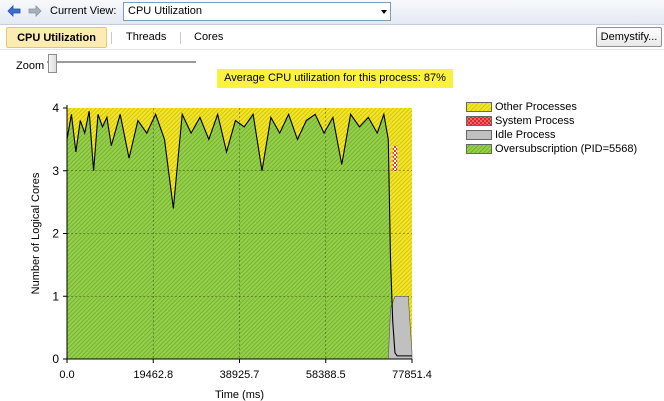 This screenshot has height=401, width=664. Describe the element at coordinates (146, 37) in the screenshot. I see `tab-threads: Threads` at that location.